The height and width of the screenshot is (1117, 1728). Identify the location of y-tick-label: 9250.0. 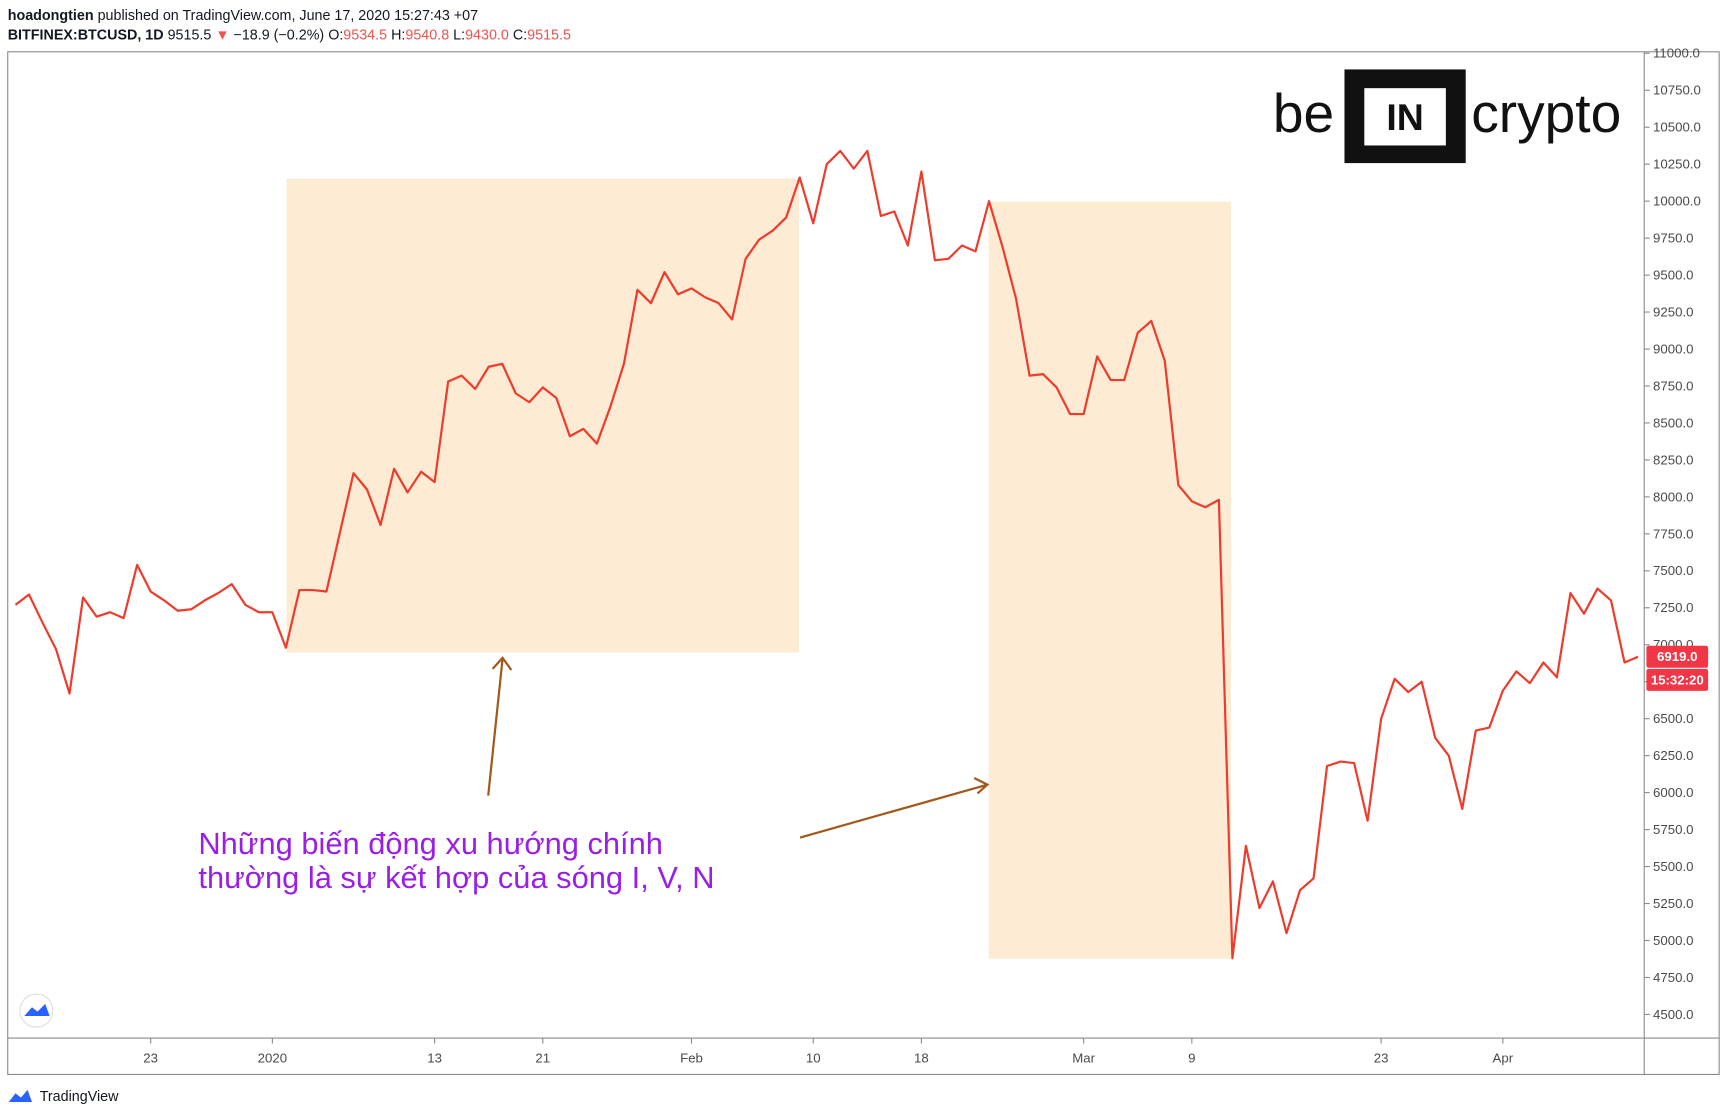
(1673, 311).